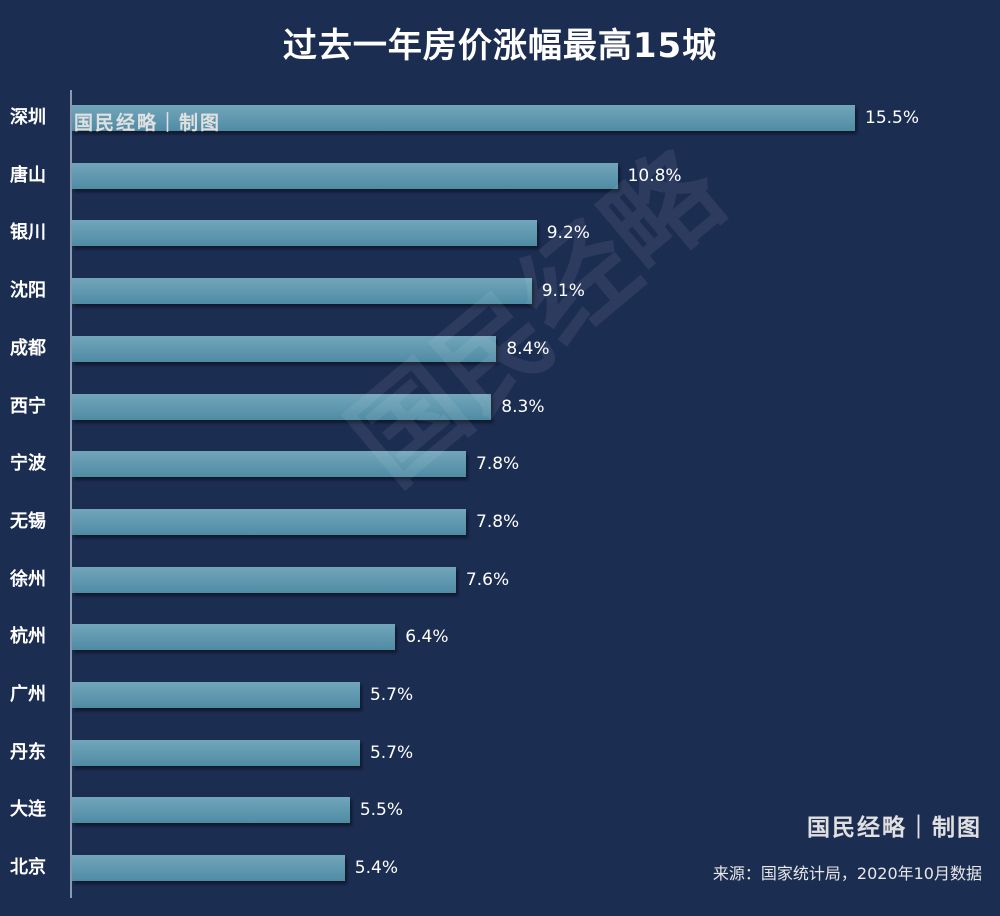 The height and width of the screenshot is (916, 1000). I want to click on value-label: 8.4%, so click(528, 348).